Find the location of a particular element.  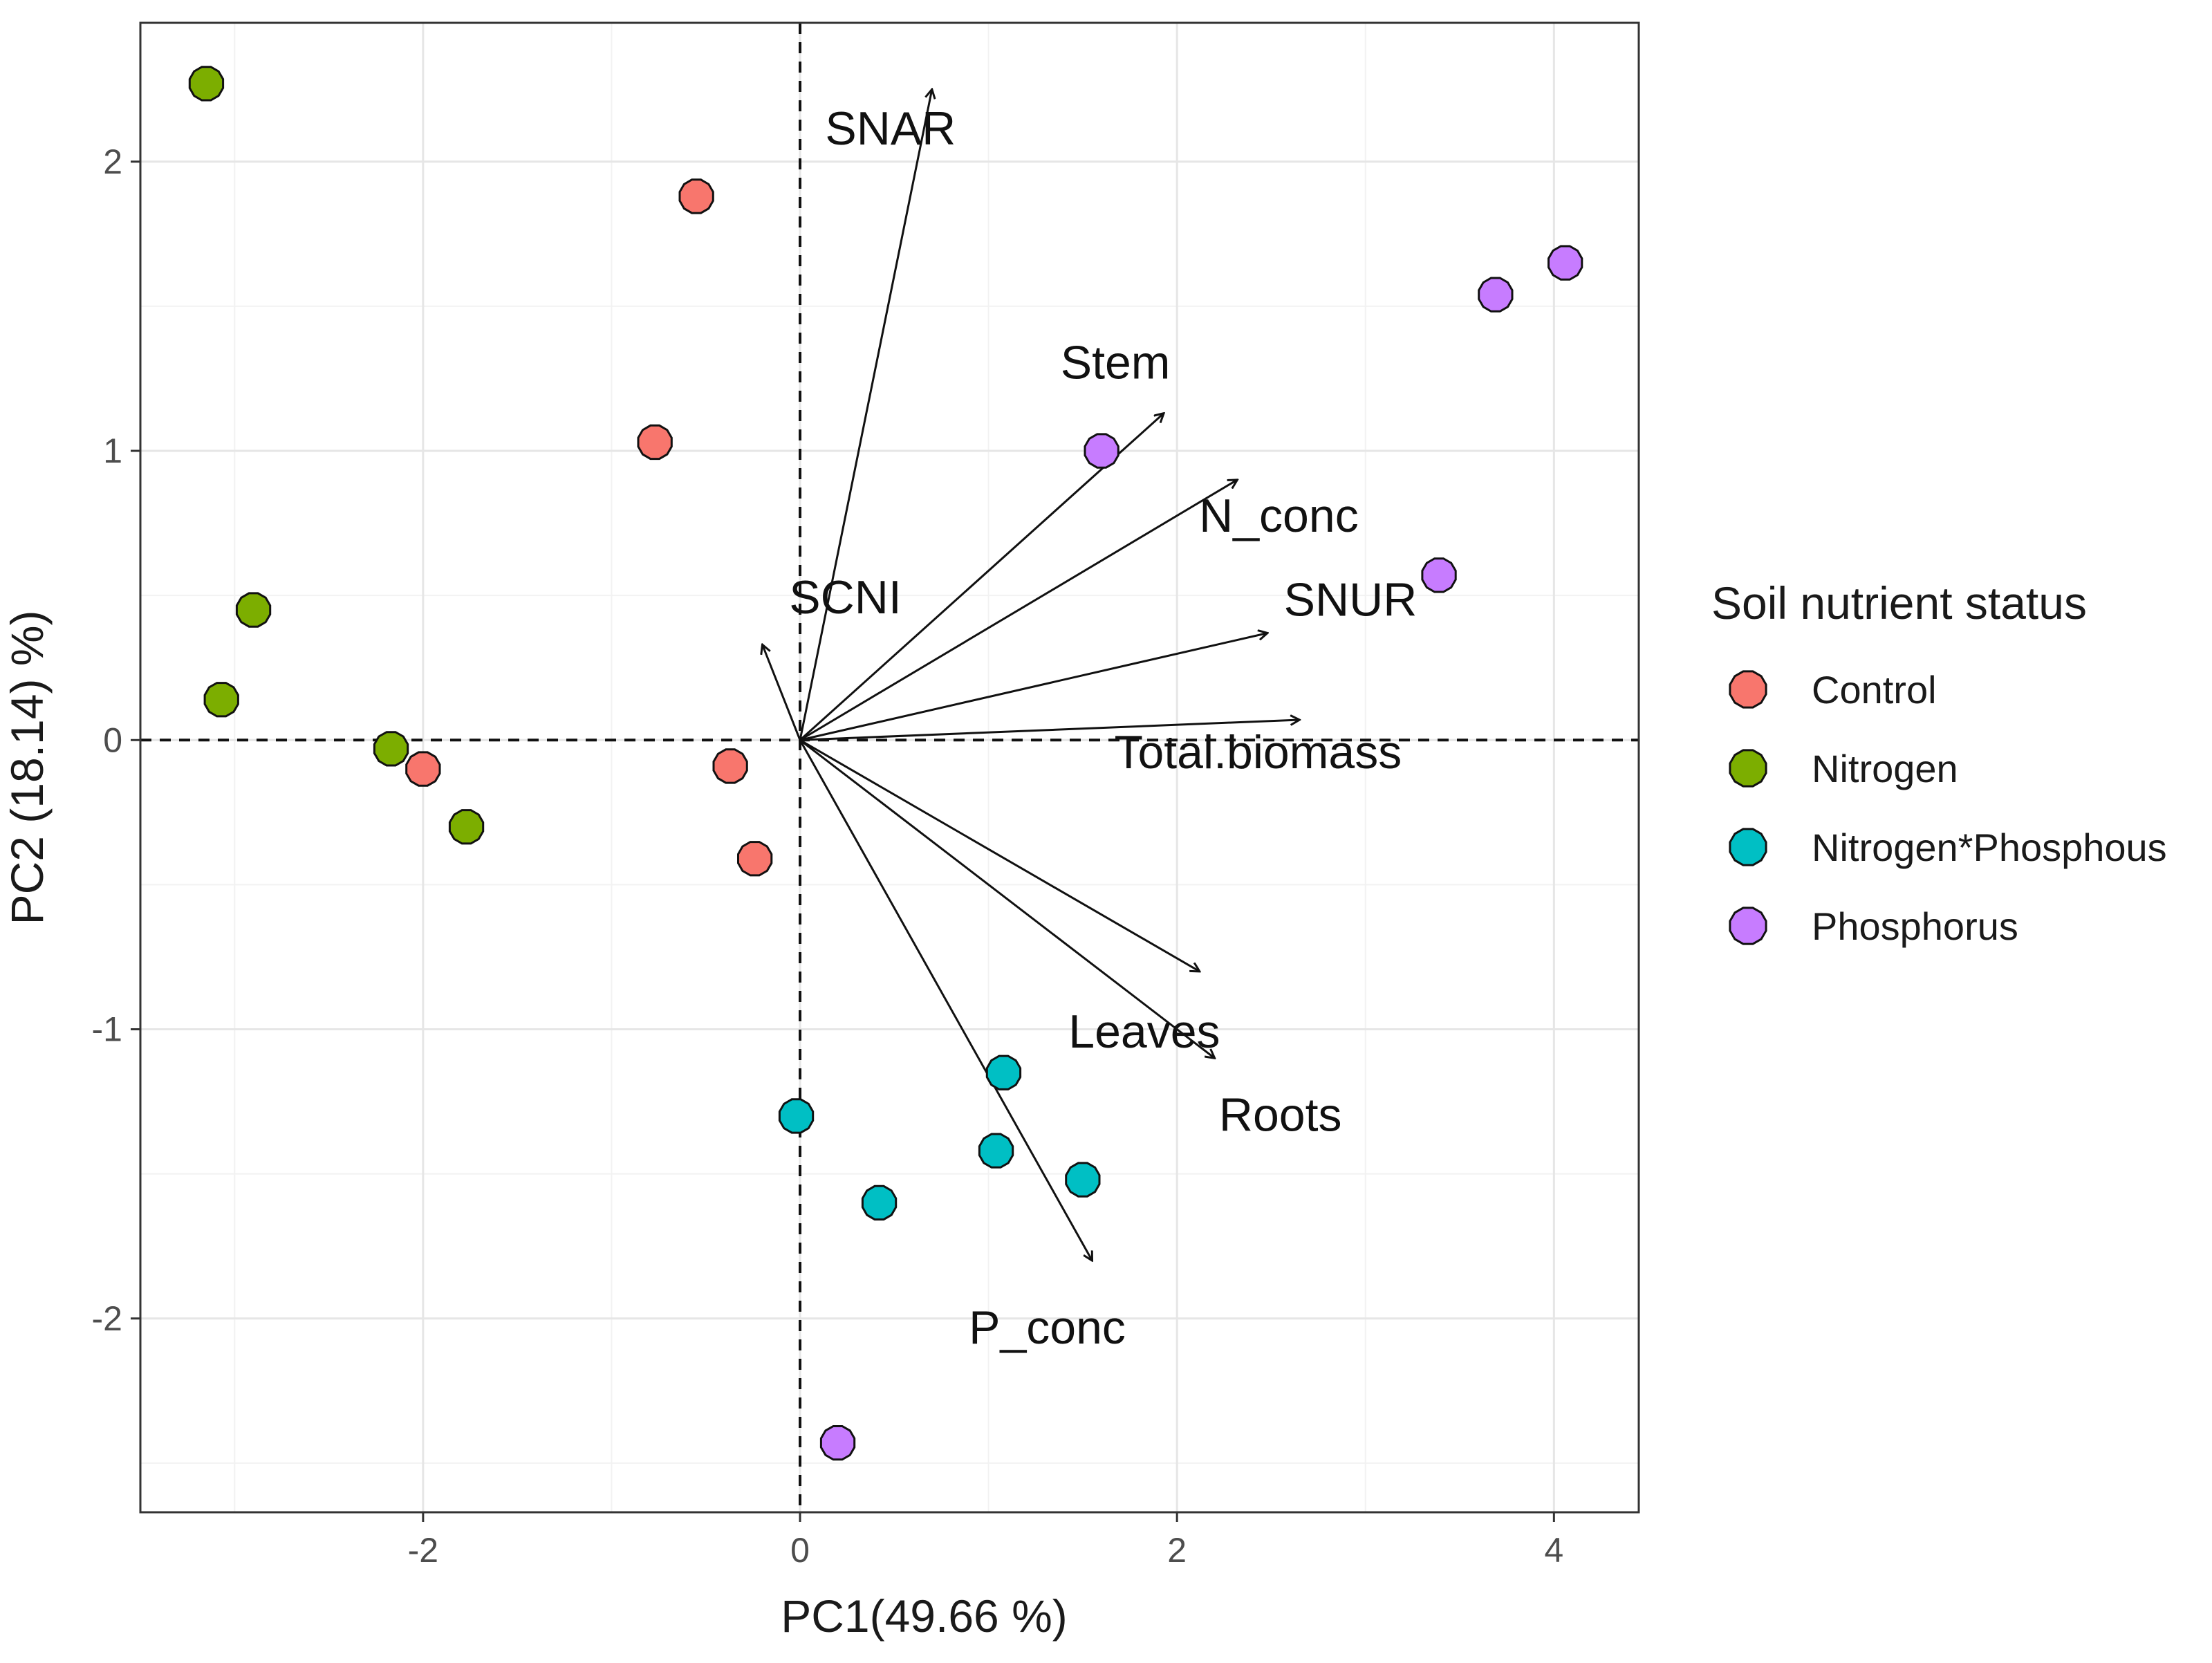

x-tick-label: 4 is located at coordinates (1553, 1550).